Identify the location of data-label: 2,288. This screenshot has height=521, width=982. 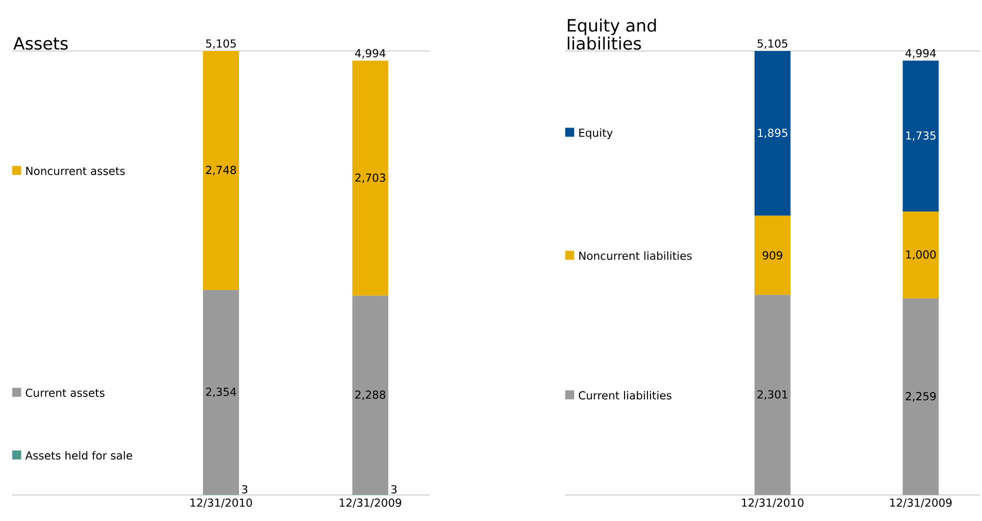
(370, 395).